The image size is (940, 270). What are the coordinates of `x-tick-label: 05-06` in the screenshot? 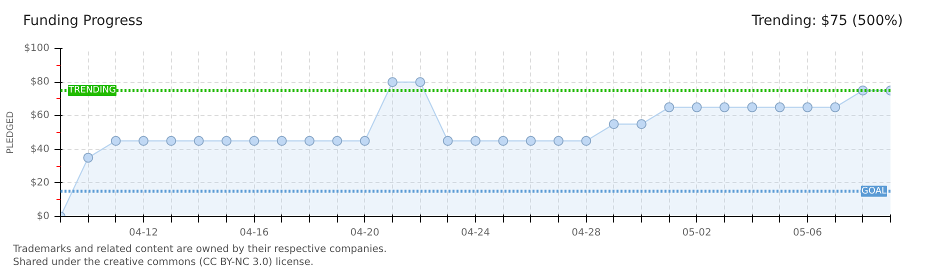 It's located at (807, 233).